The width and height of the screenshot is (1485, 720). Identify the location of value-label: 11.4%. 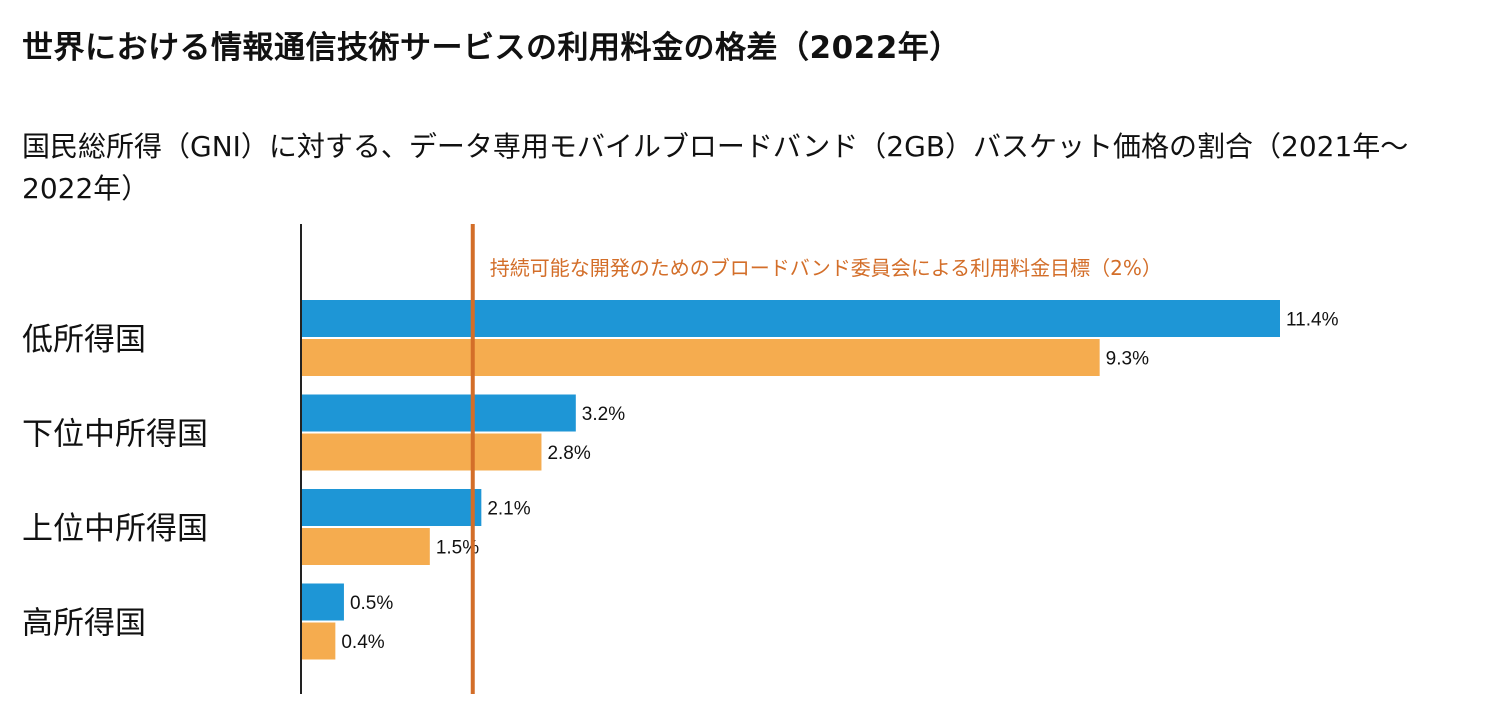
(1312, 320).